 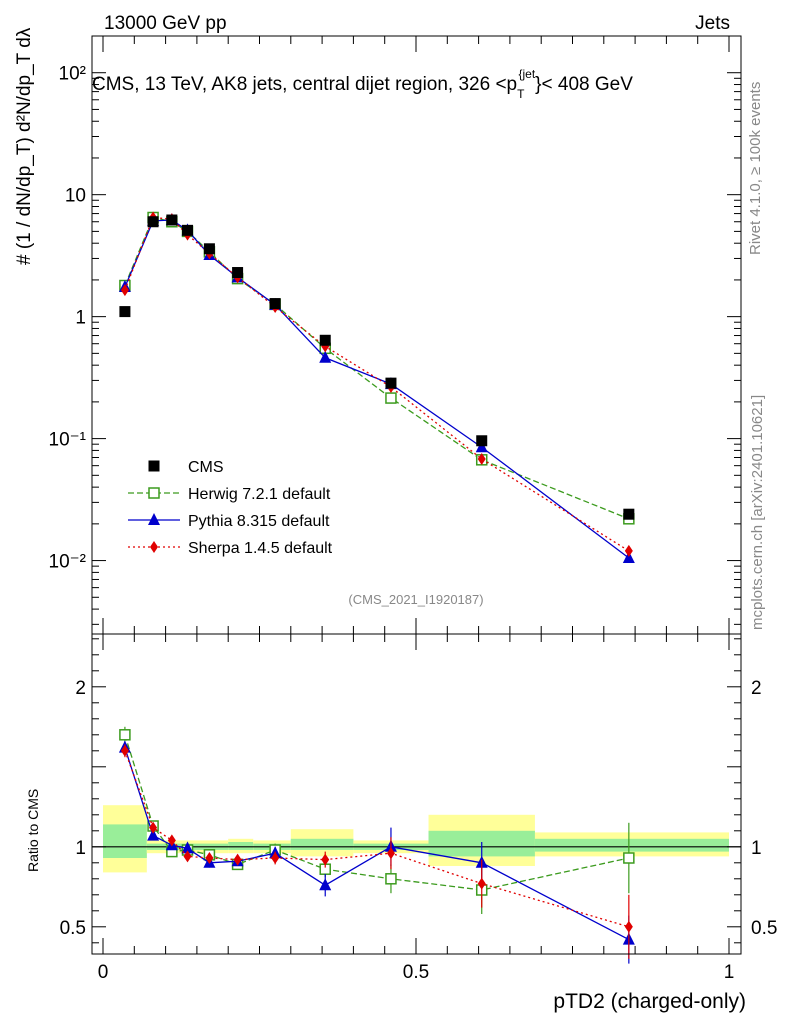 What do you see at coordinates (391, 398) in the screenshot?
I see `herwig-point` at bounding box center [391, 398].